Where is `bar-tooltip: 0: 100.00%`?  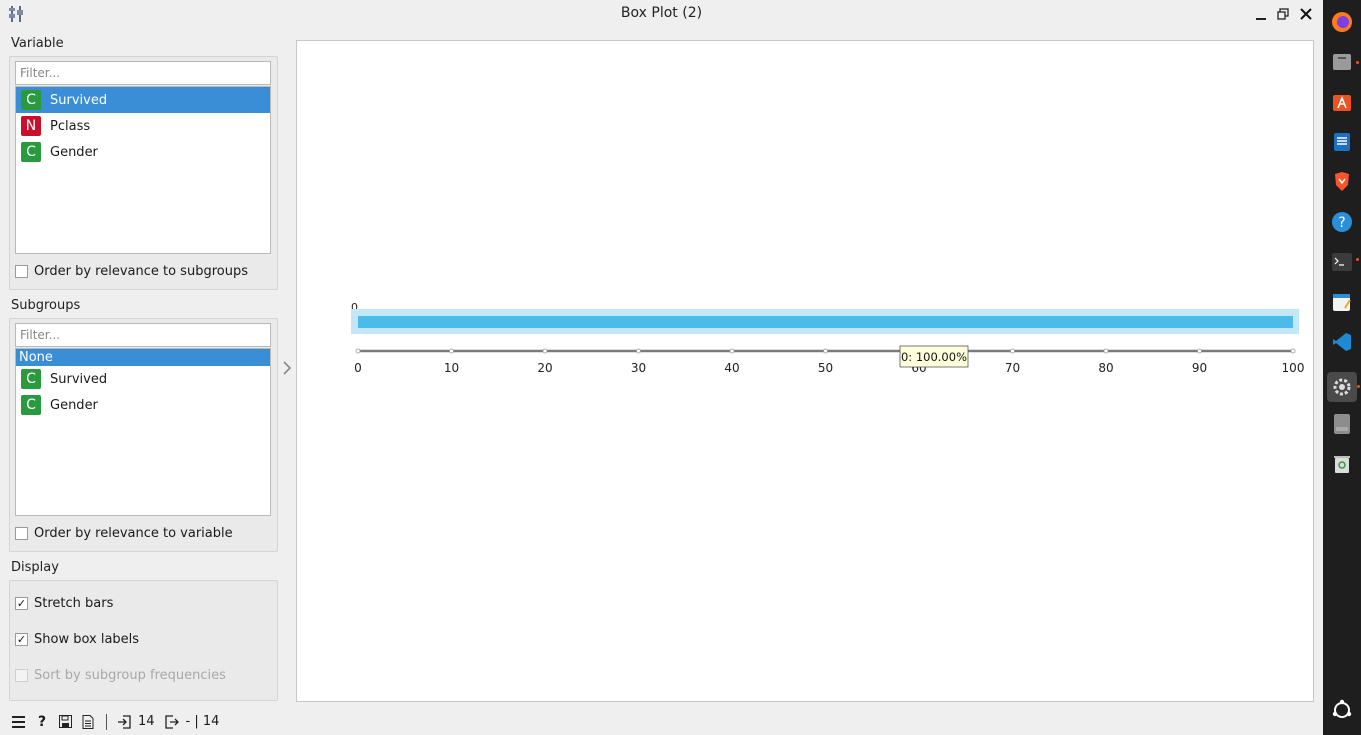
bar-tooltip: 0: 100.00% is located at coordinates (934, 356).